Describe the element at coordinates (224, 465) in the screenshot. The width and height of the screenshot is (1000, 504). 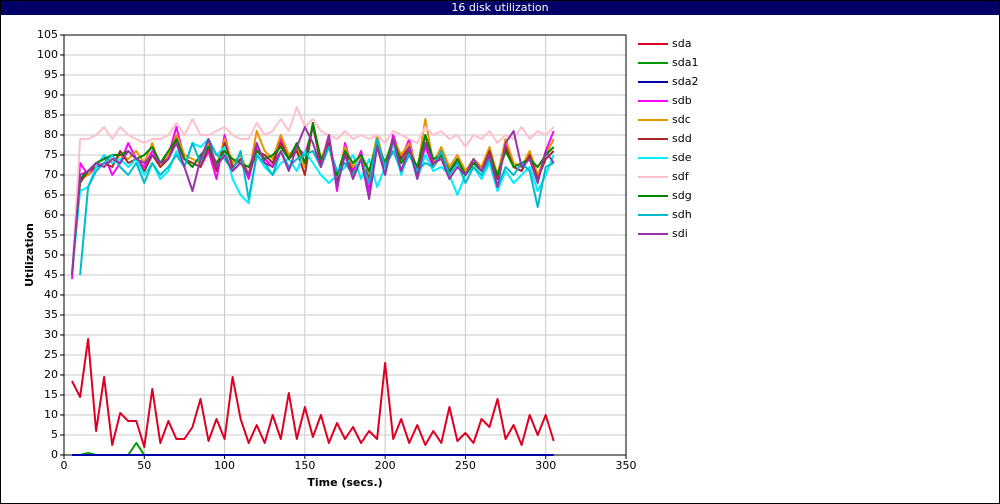
I see `x-tick-label: 100` at that location.